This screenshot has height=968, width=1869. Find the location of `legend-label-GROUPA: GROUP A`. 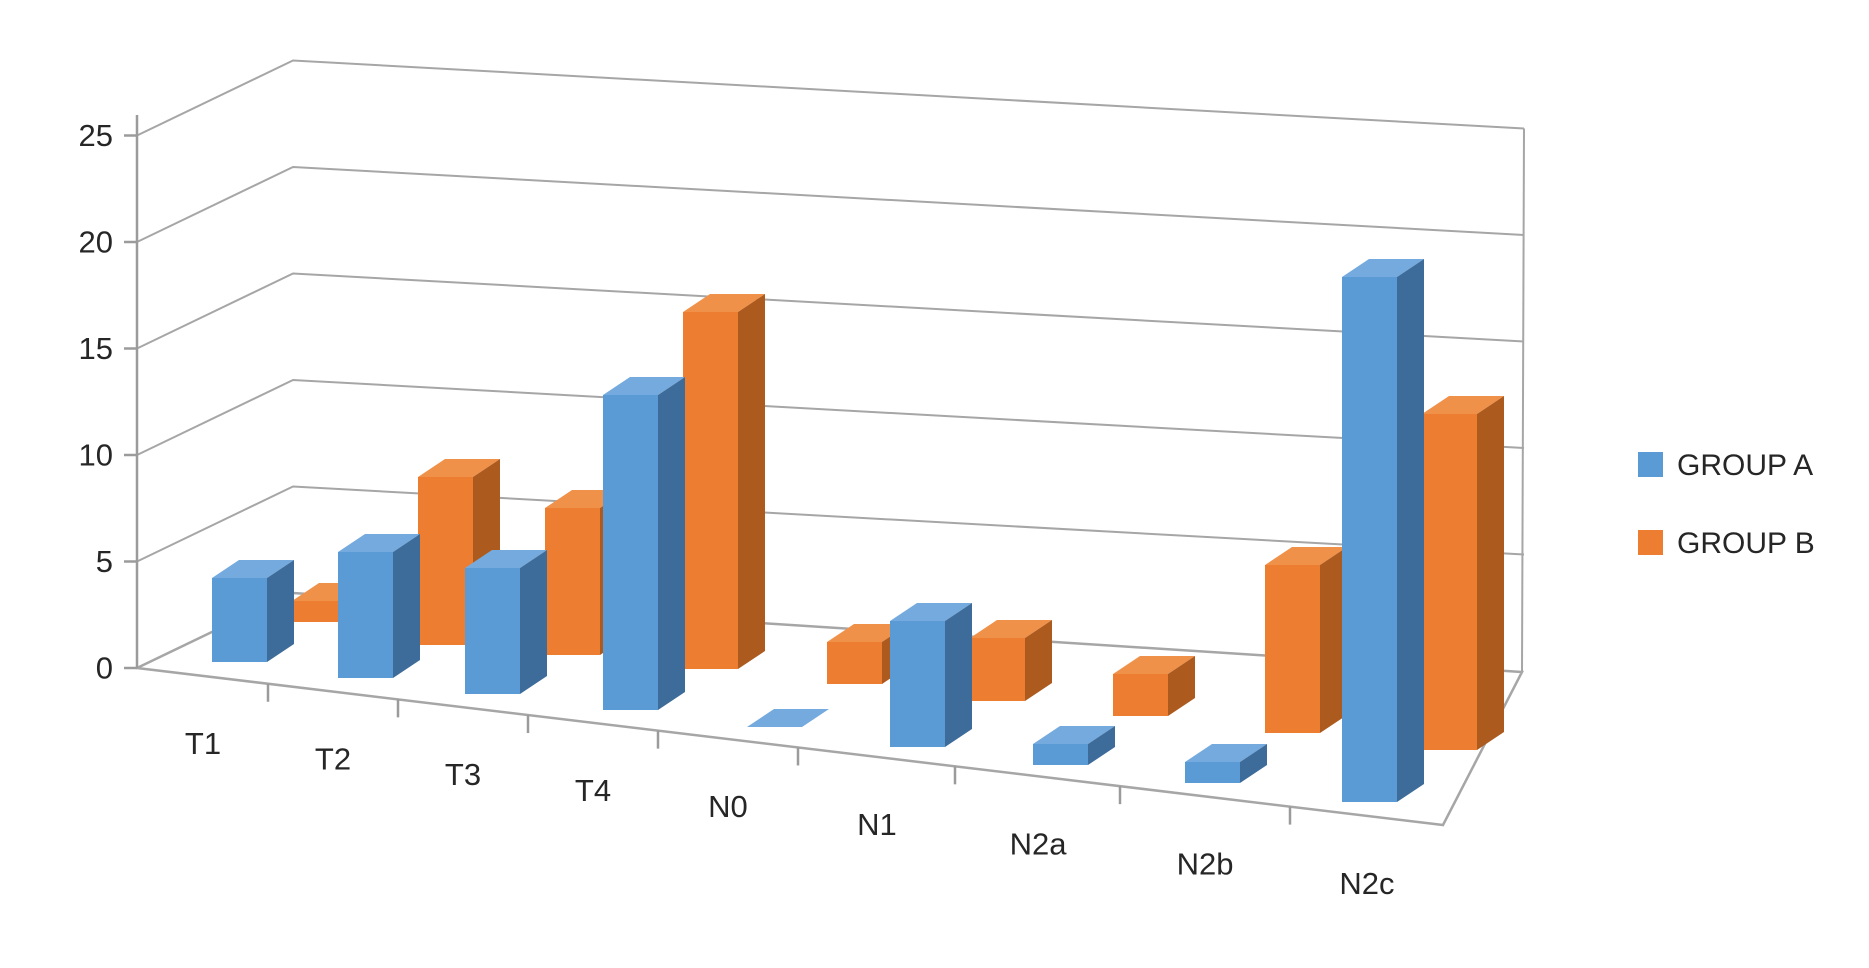

legend-label-GROUPA: GROUP A is located at coordinates (1745, 465).